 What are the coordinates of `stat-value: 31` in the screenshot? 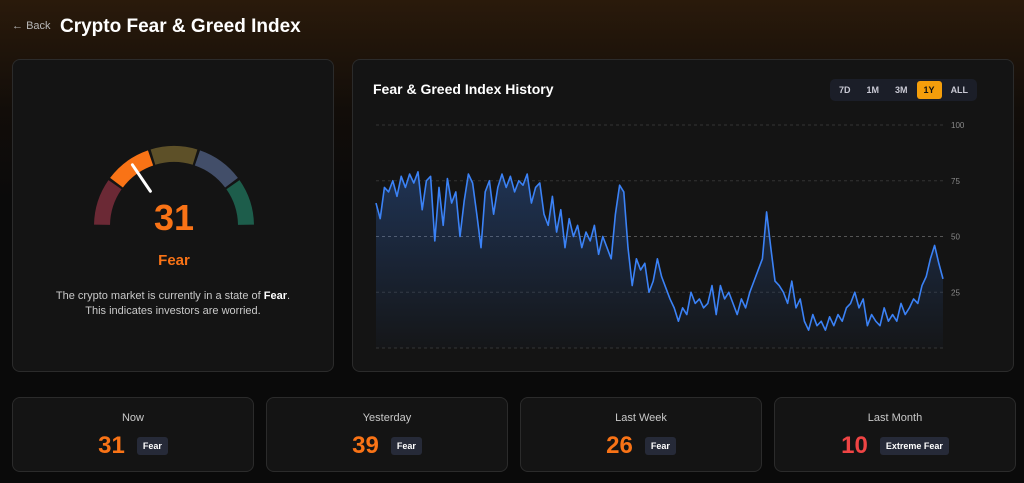 It's located at (111, 445).